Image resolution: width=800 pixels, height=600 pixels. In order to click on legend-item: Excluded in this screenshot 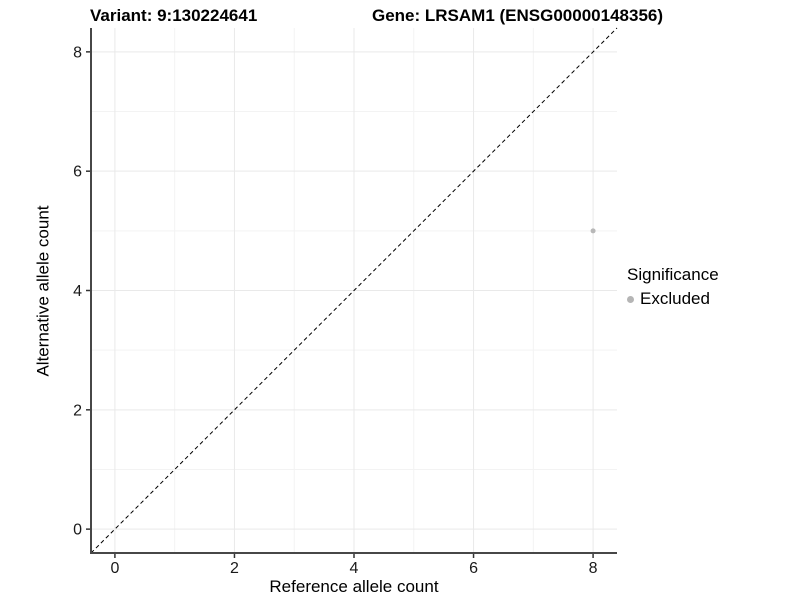, I will do `click(673, 299)`.